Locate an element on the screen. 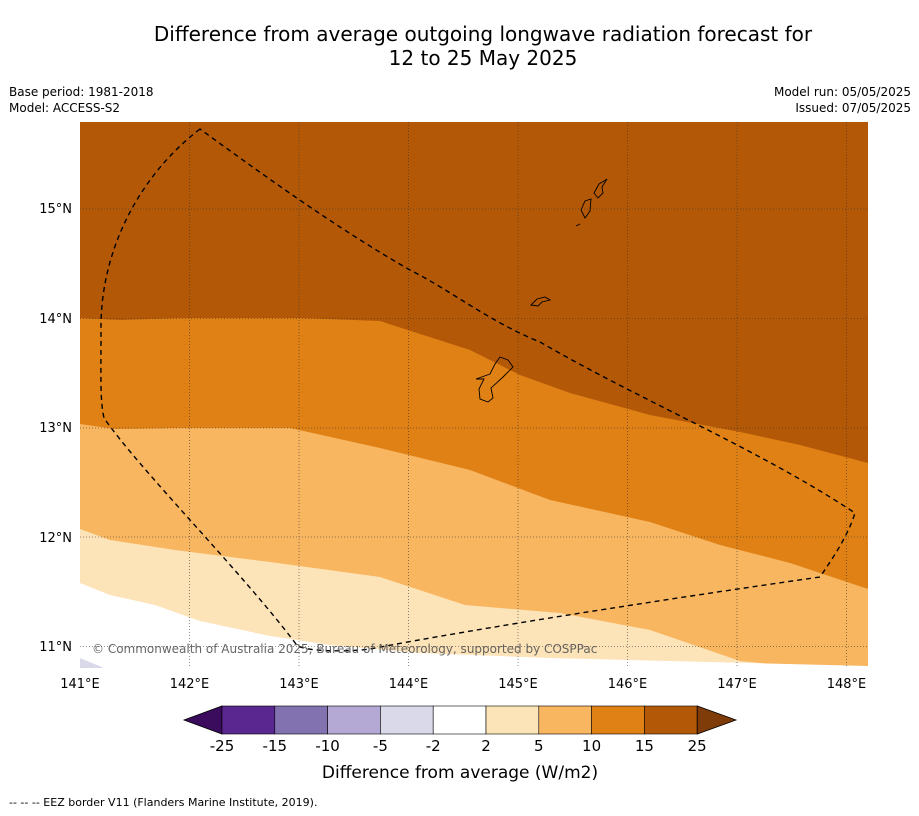  colorbar-tick-label: 5 is located at coordinates (539, 746).